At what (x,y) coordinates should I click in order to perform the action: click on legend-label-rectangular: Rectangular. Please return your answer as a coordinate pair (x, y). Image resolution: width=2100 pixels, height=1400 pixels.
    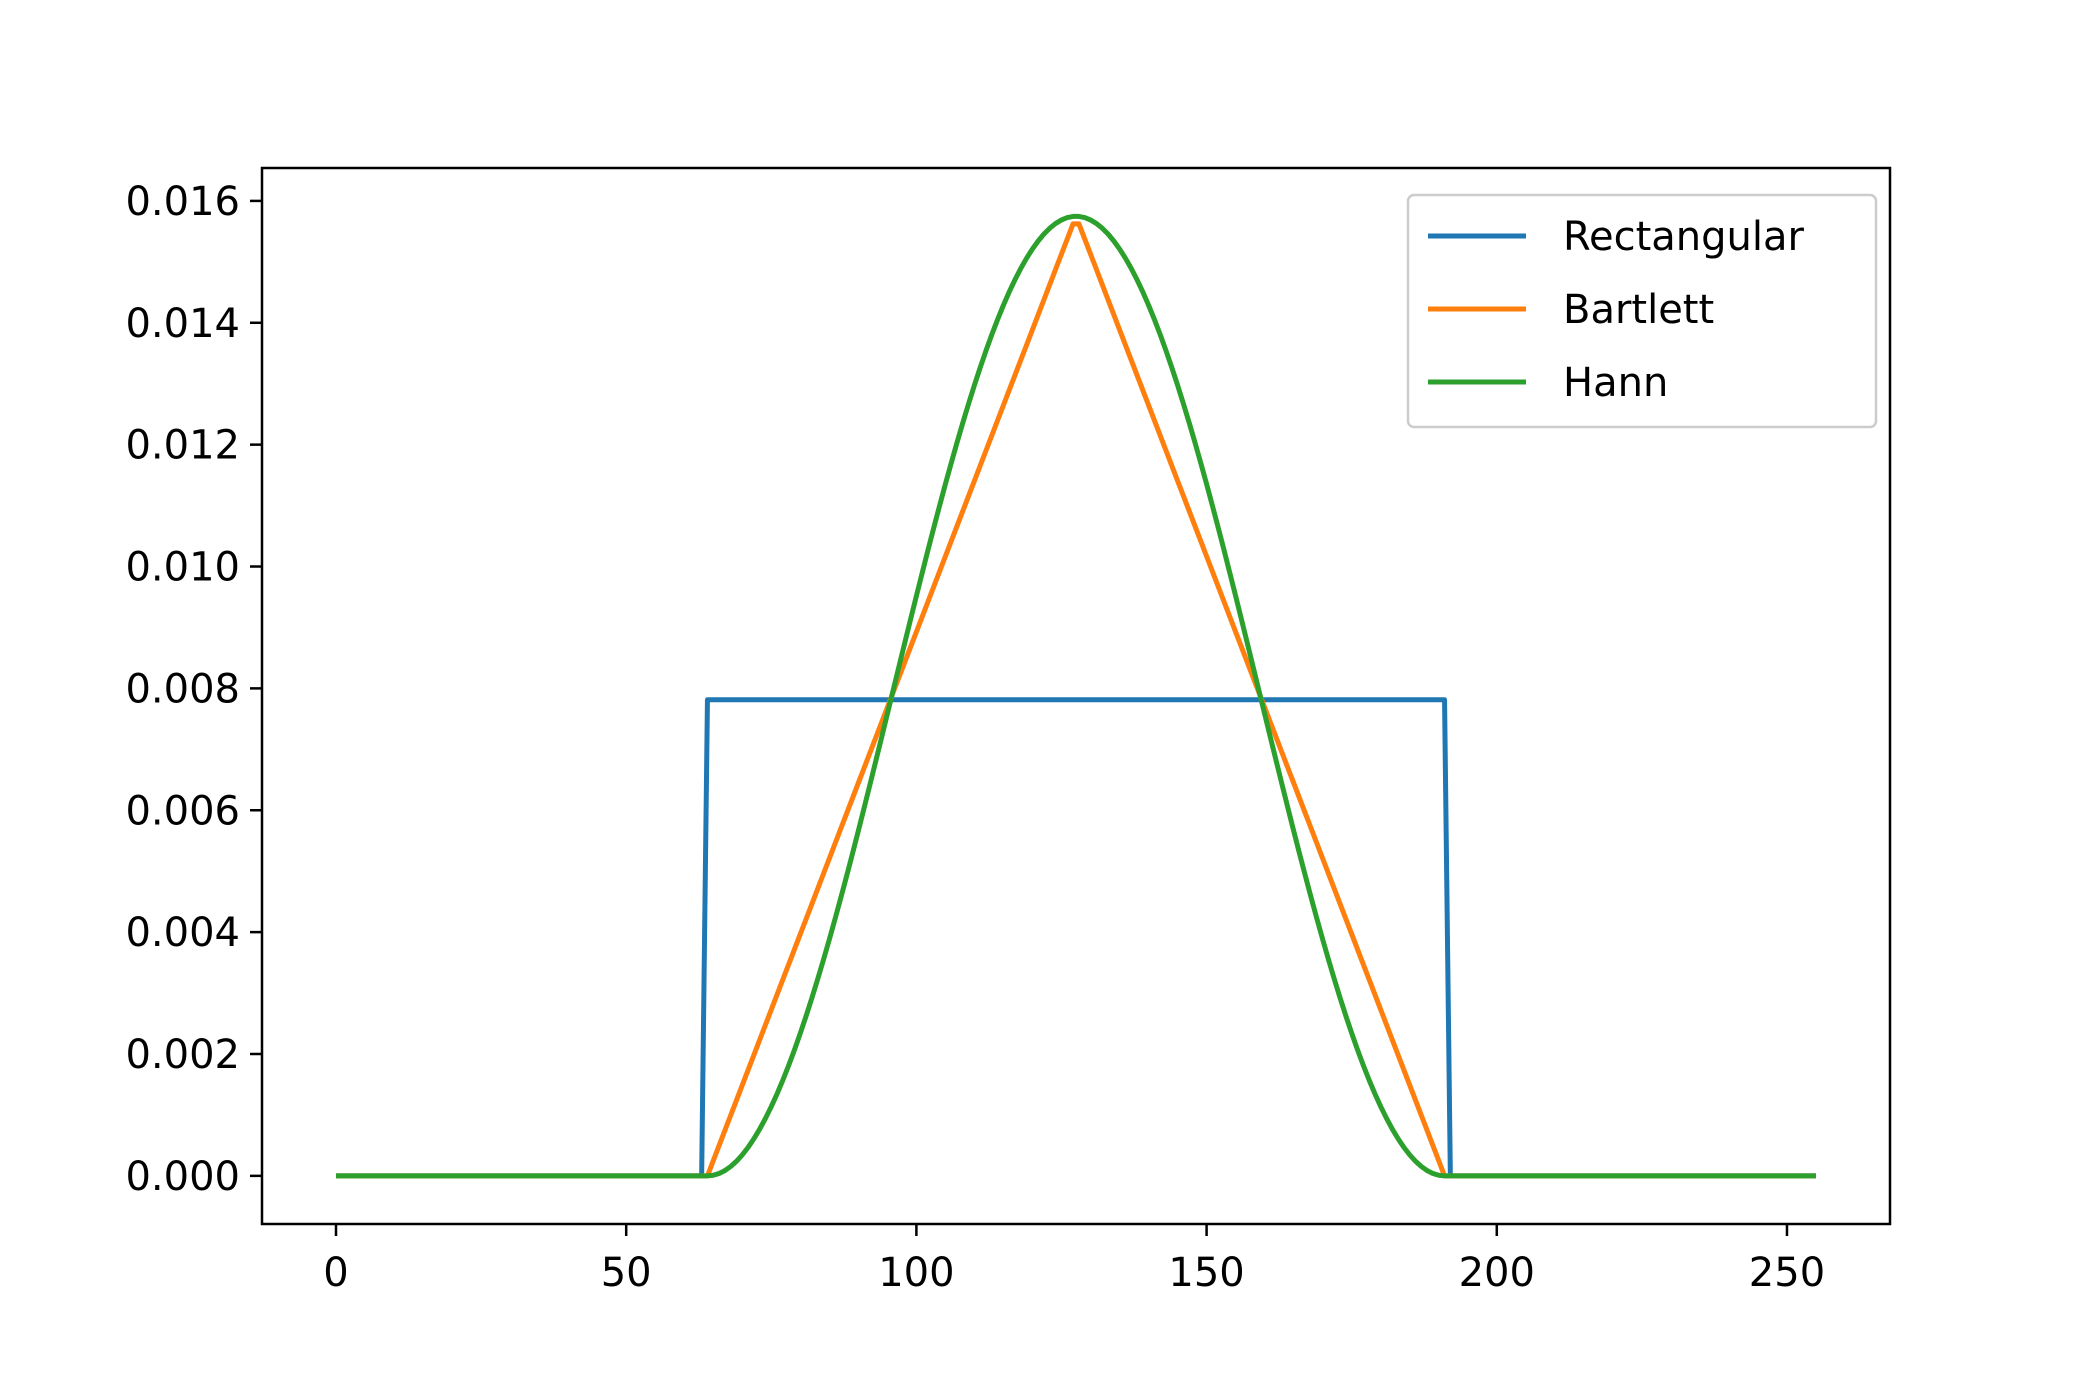
    Looking at the image, I should click on (1684, 237).